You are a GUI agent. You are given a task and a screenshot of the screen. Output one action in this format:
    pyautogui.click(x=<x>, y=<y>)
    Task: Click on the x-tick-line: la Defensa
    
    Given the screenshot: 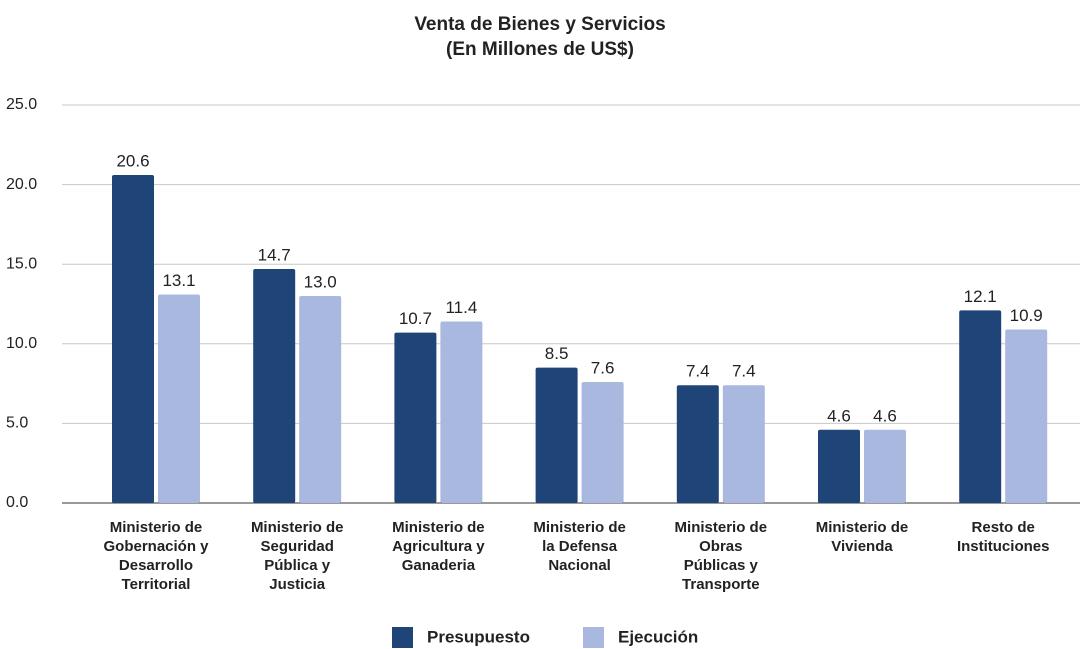 What is the action you would take?
    pyautogui.click(x=580, y=546)
    